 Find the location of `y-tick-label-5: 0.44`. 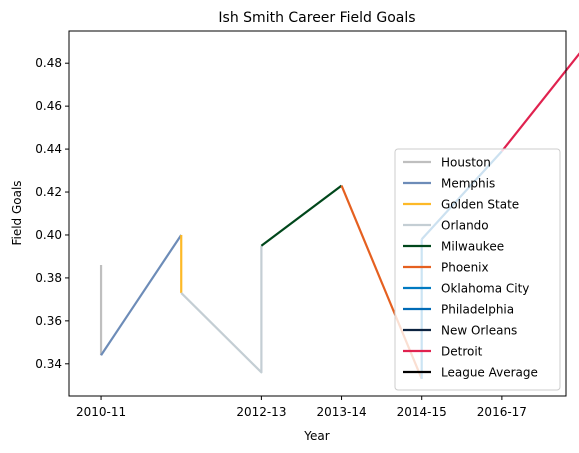

y-tick-label-5: 0.44 is located at coordinates (48, 149).